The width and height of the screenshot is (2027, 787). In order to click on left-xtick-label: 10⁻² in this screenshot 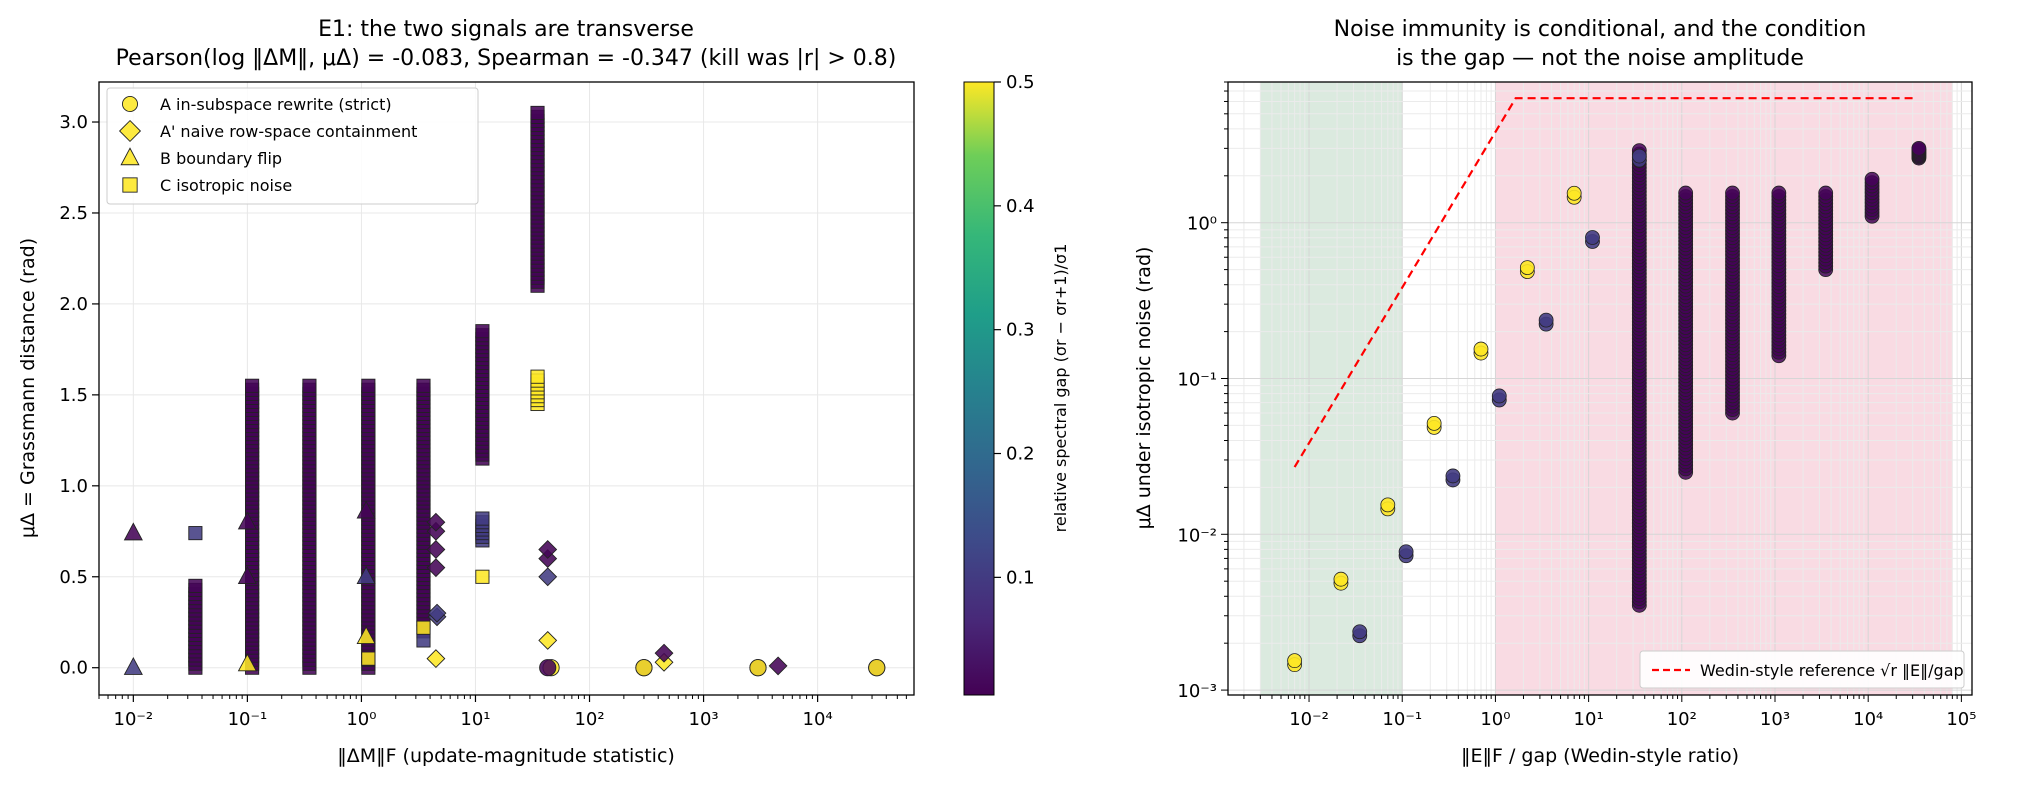, I will do `click(134, 719)`.